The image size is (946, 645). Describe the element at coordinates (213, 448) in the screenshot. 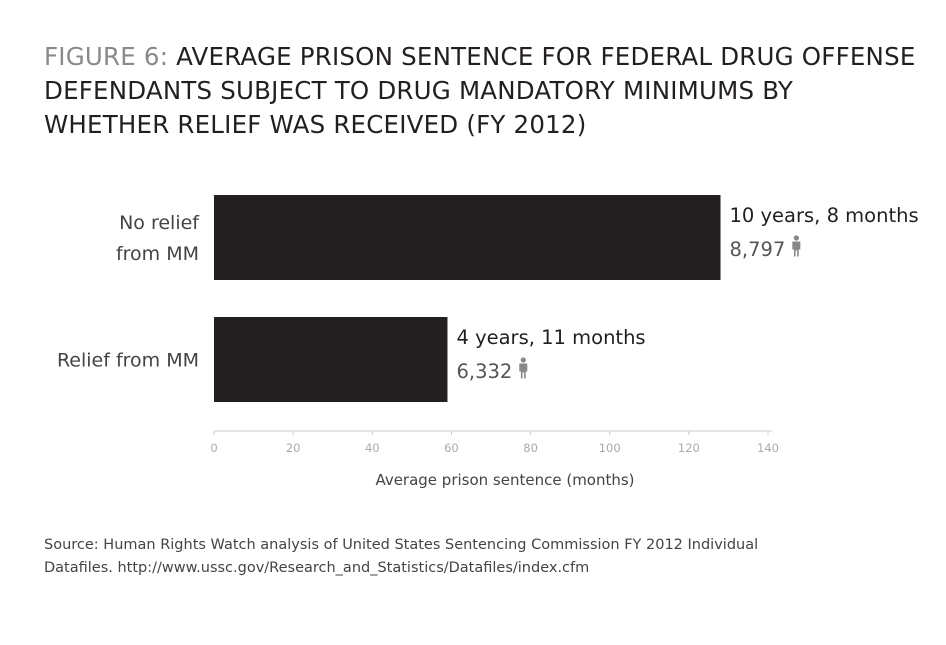

I see `x-tick-label: 0` at that location.